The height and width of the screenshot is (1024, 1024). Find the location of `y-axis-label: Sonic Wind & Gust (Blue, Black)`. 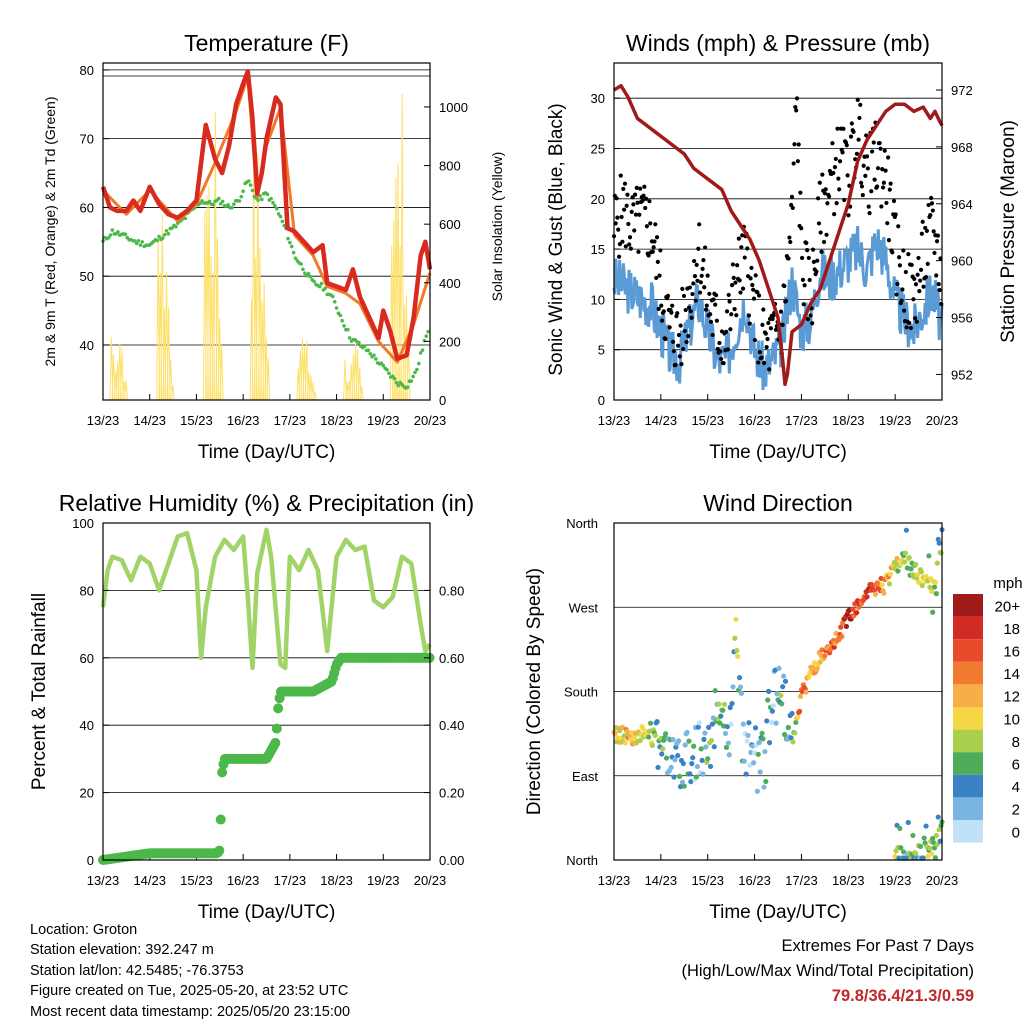

y-axis-label: Sonic Wind & Gust (Blue, Black) is located at coordinates (556, 239).